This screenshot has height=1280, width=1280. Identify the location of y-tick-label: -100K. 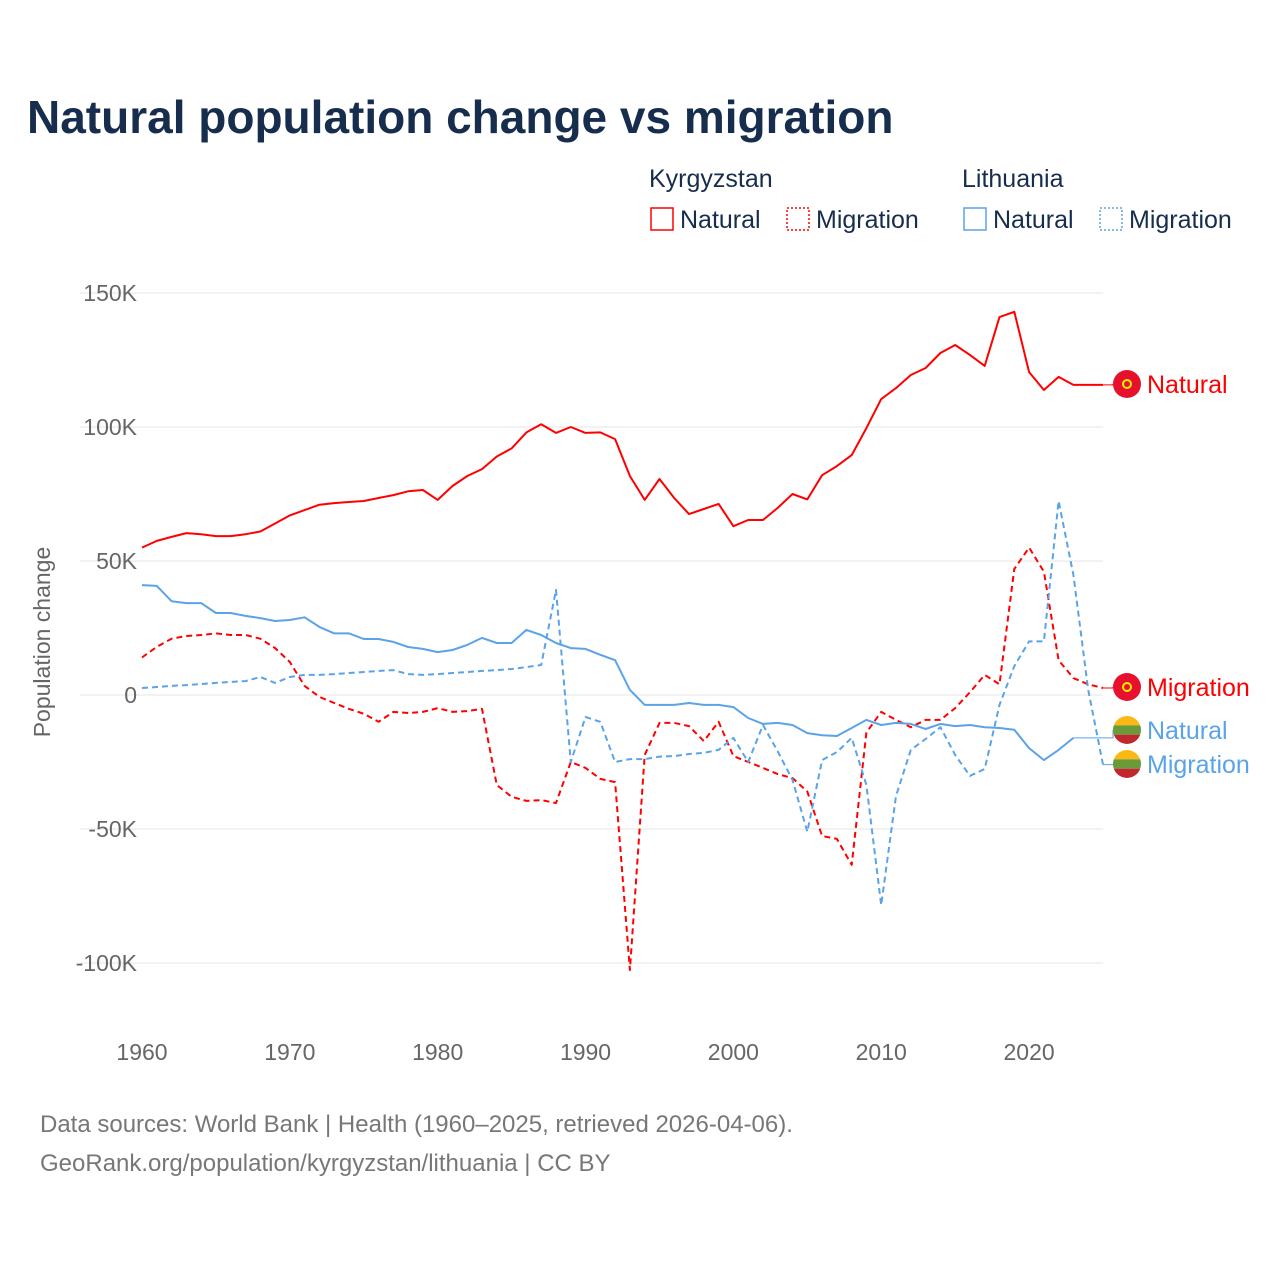
(107, 963).